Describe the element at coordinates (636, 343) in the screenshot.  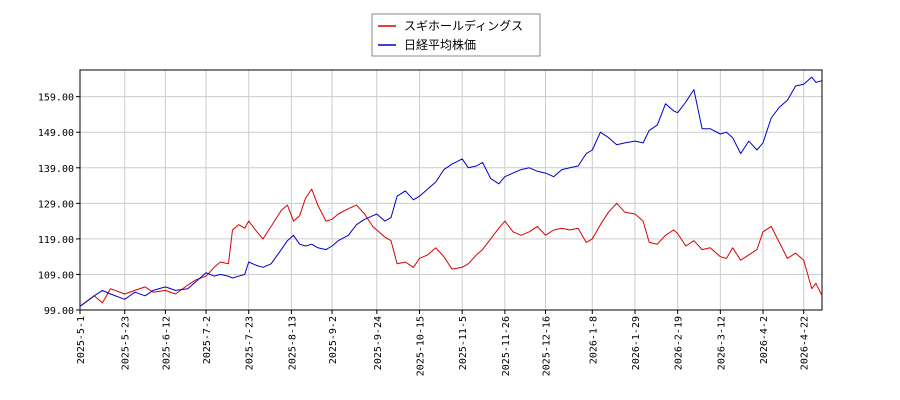
I see `x-tick-label: 2026-1-29` at that location.